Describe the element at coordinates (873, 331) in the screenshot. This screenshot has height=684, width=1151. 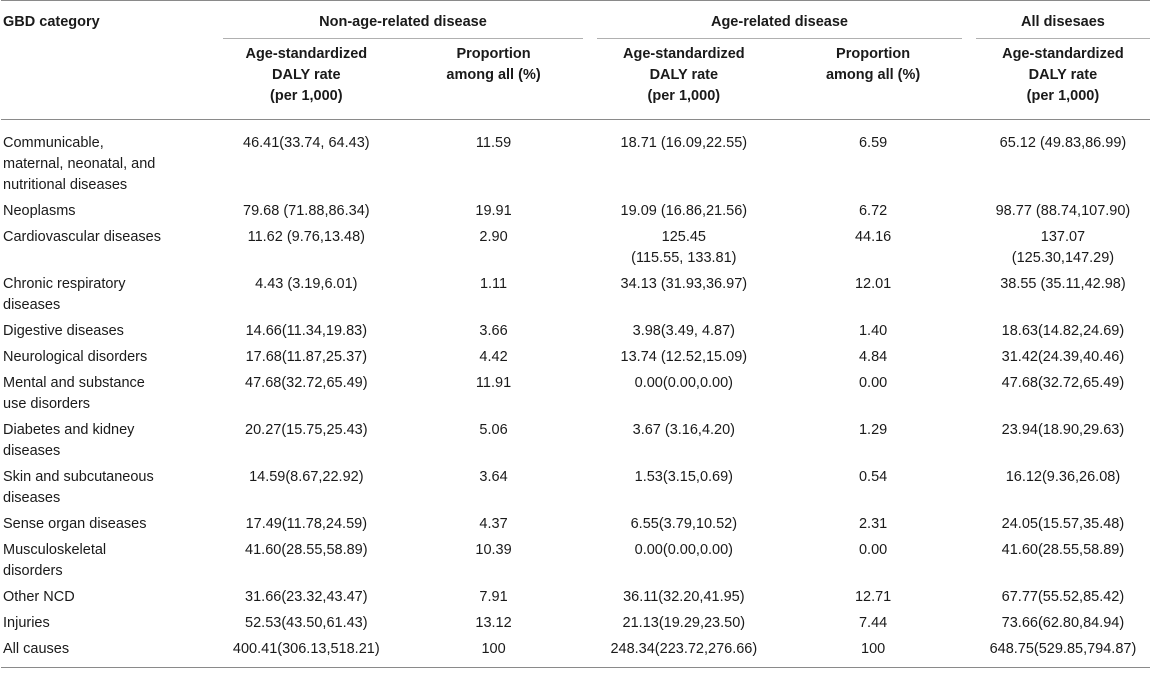
I see `cell-age-proportion: 1.40` at that location.